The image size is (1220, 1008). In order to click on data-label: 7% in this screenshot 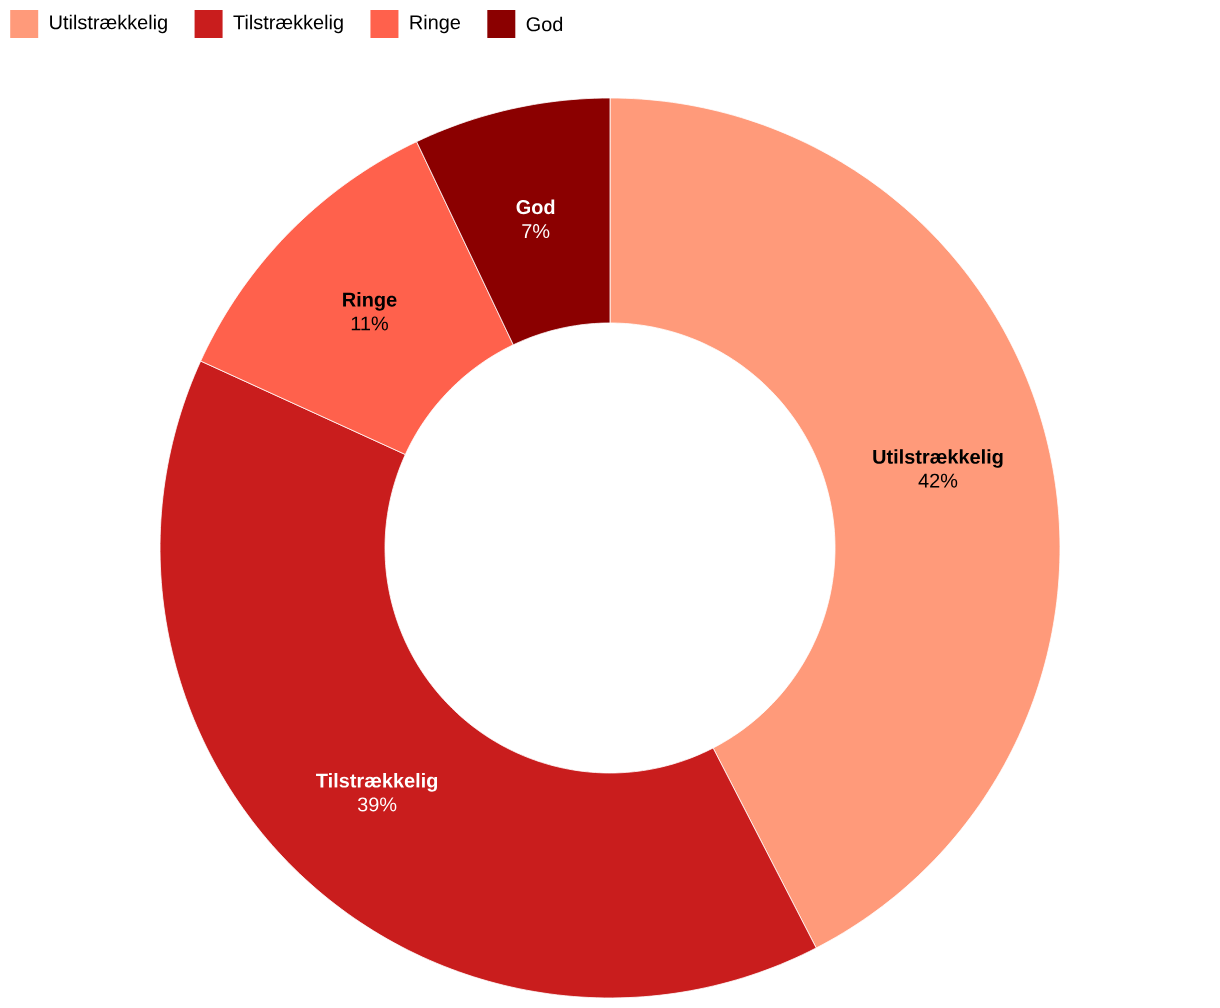, I will do `click(536, 231)`.